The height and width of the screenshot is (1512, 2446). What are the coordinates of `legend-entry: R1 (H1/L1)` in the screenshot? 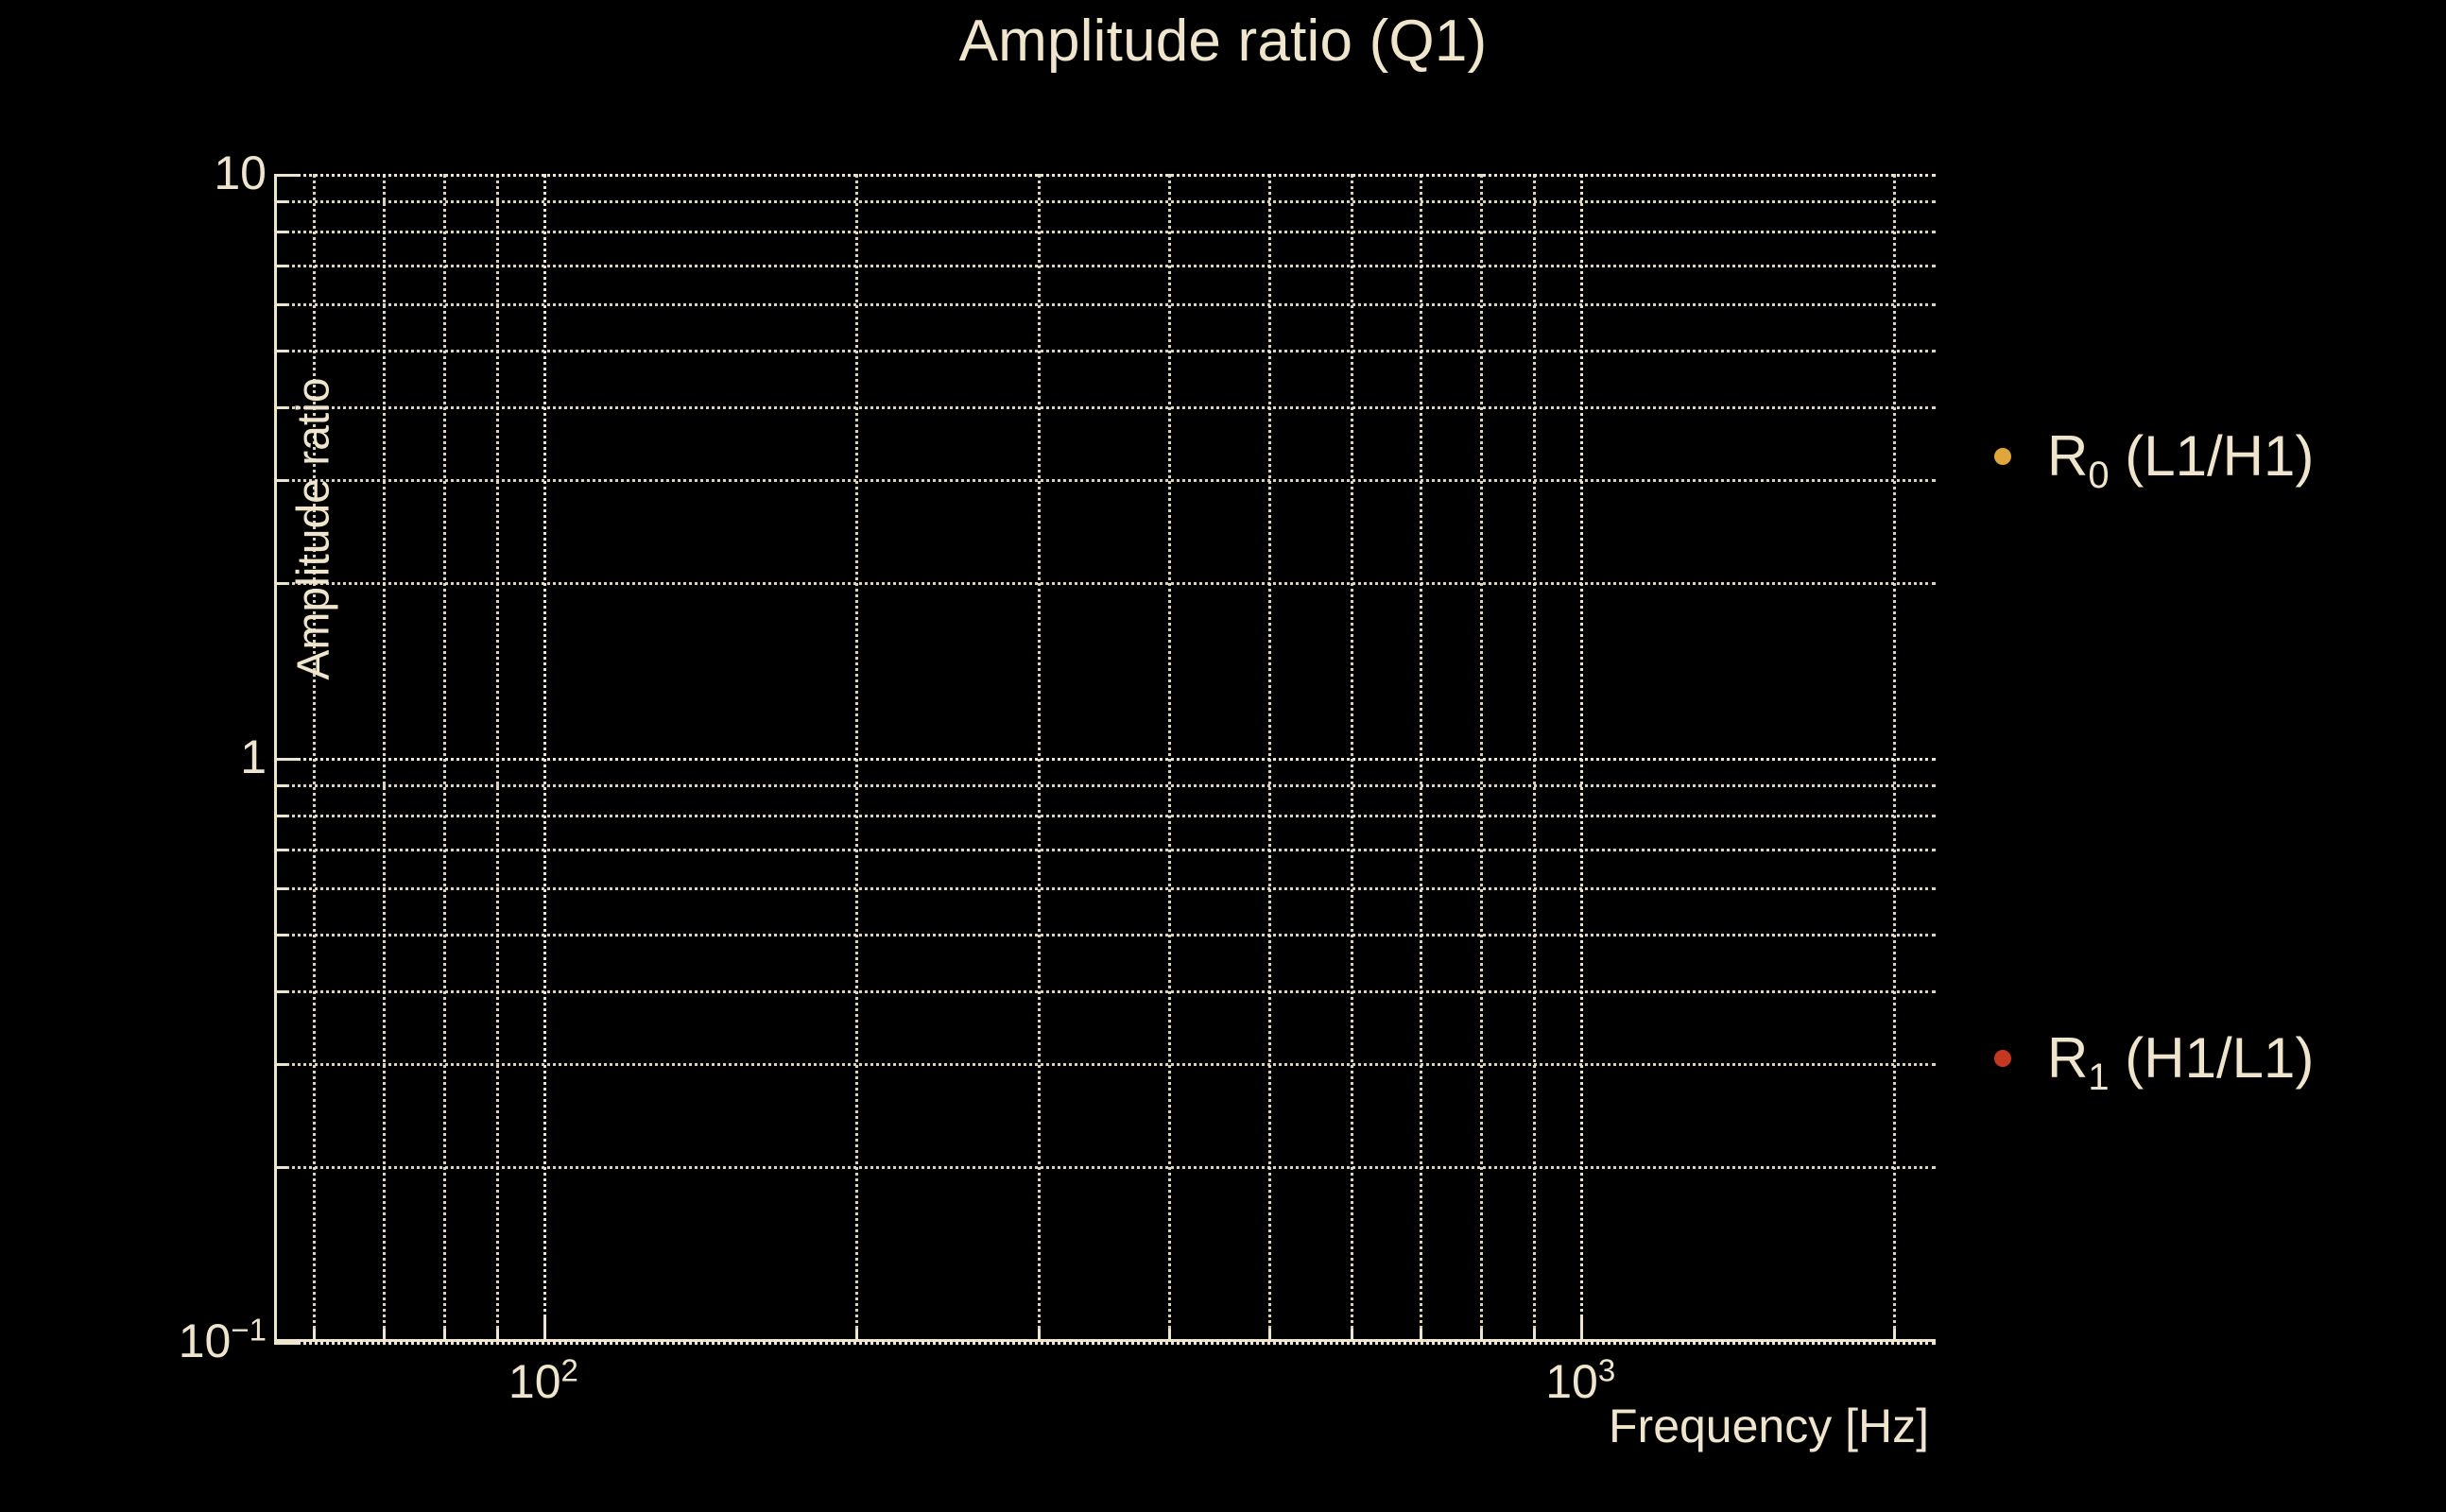 It's located at (2154, 1062).